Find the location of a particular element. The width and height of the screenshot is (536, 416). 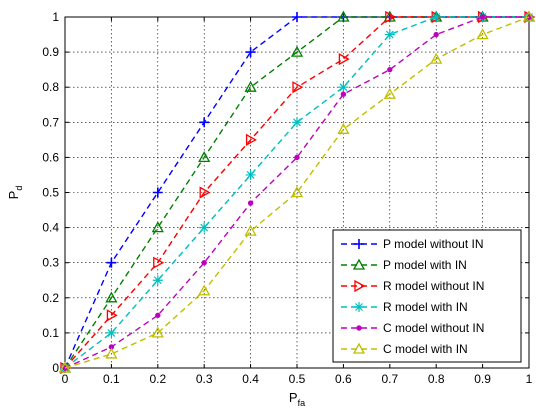

legend-item: R model with IN is located at coordinates (404, 307).